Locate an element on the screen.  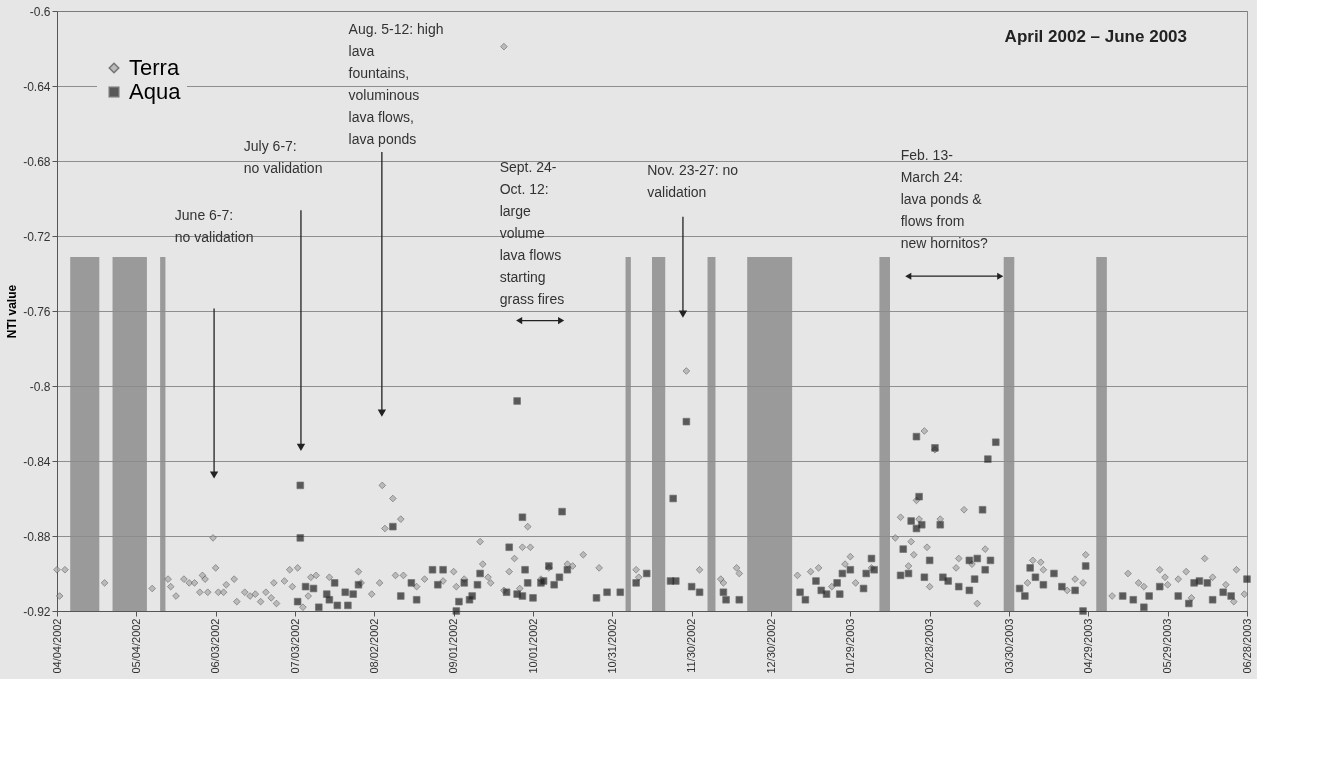
x-tick-label: 09/01/2002 is located at coordinates (453, 646).